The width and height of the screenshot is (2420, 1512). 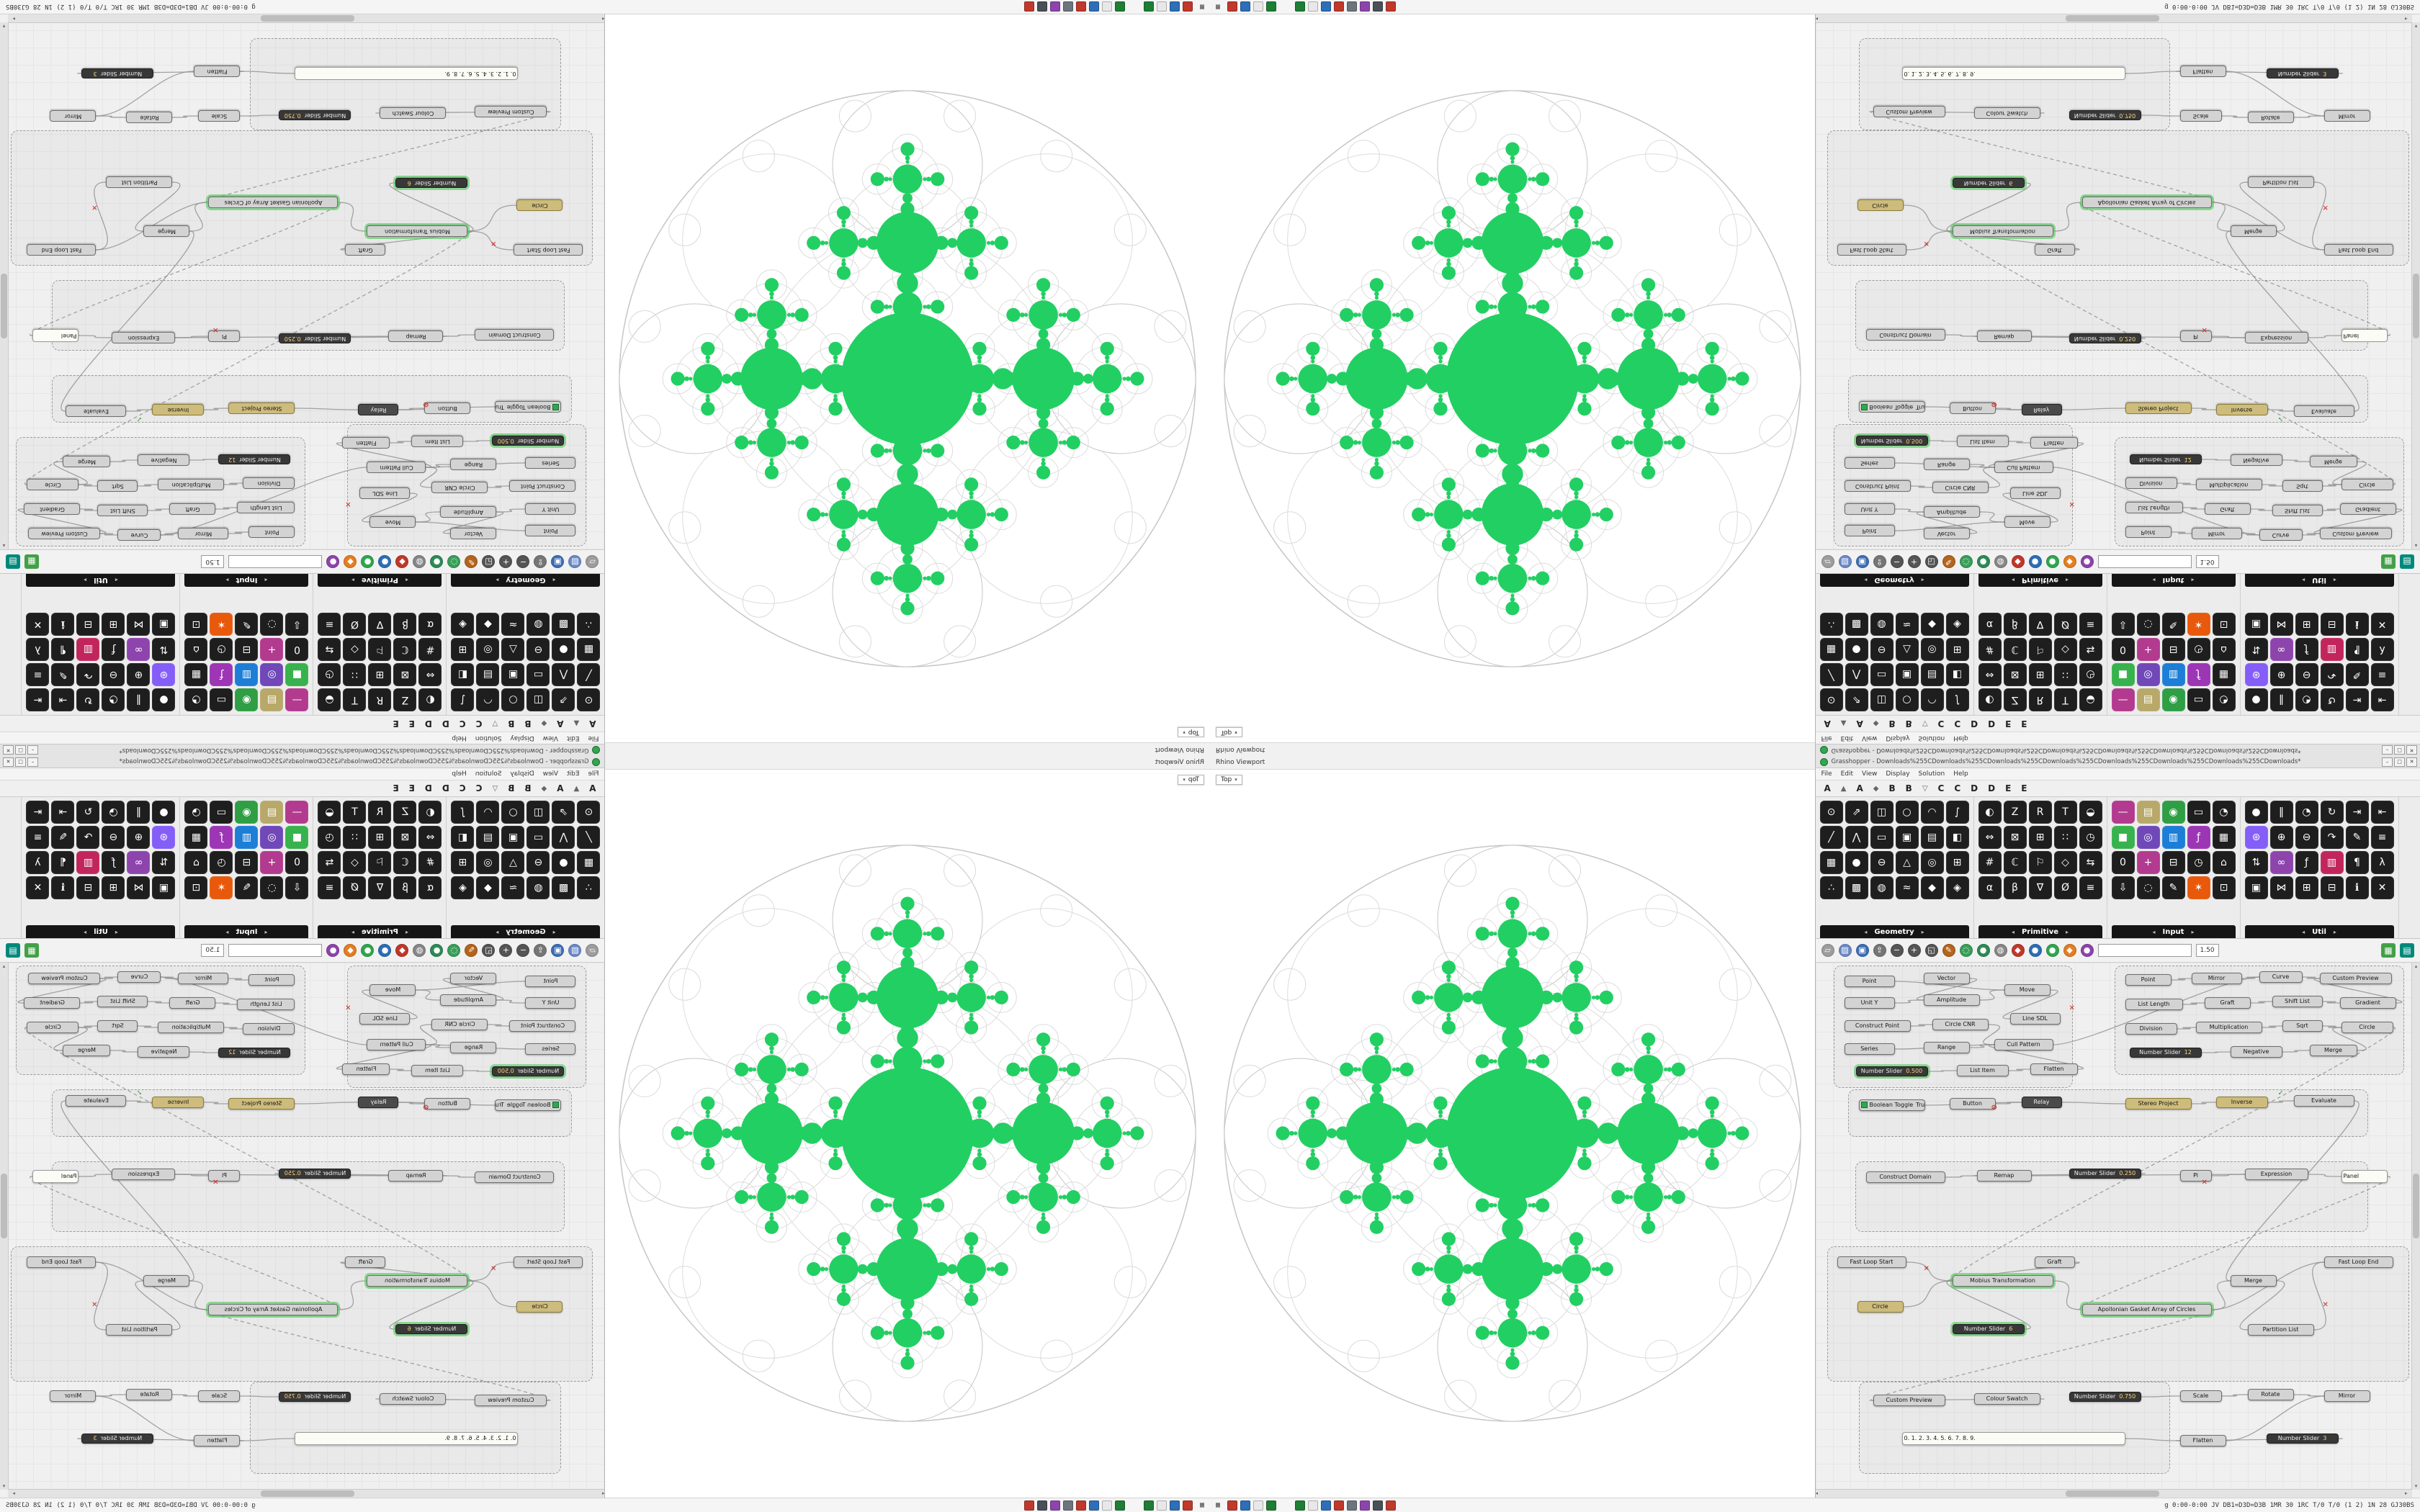 What do you see at coordinates (575, 950) in the screenshot?
I see `open-file-icon: ▨` at bounding box center [575, 950].